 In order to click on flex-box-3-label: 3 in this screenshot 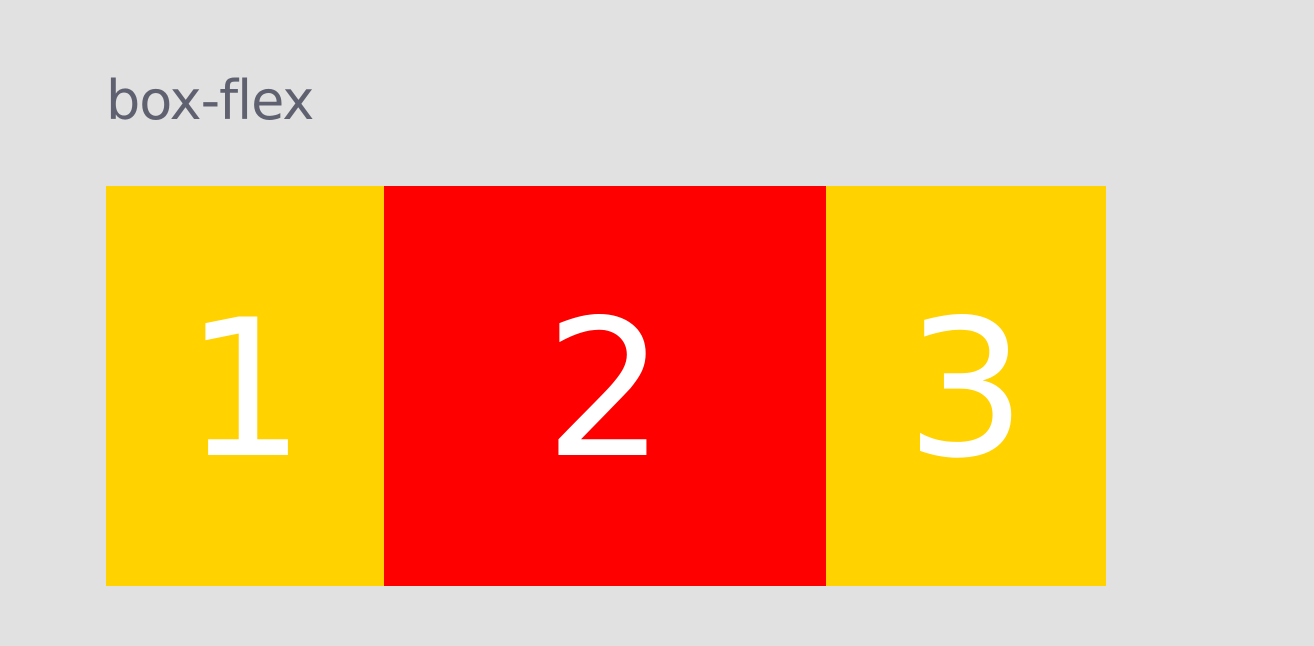, I will do `click(966, 389)`.